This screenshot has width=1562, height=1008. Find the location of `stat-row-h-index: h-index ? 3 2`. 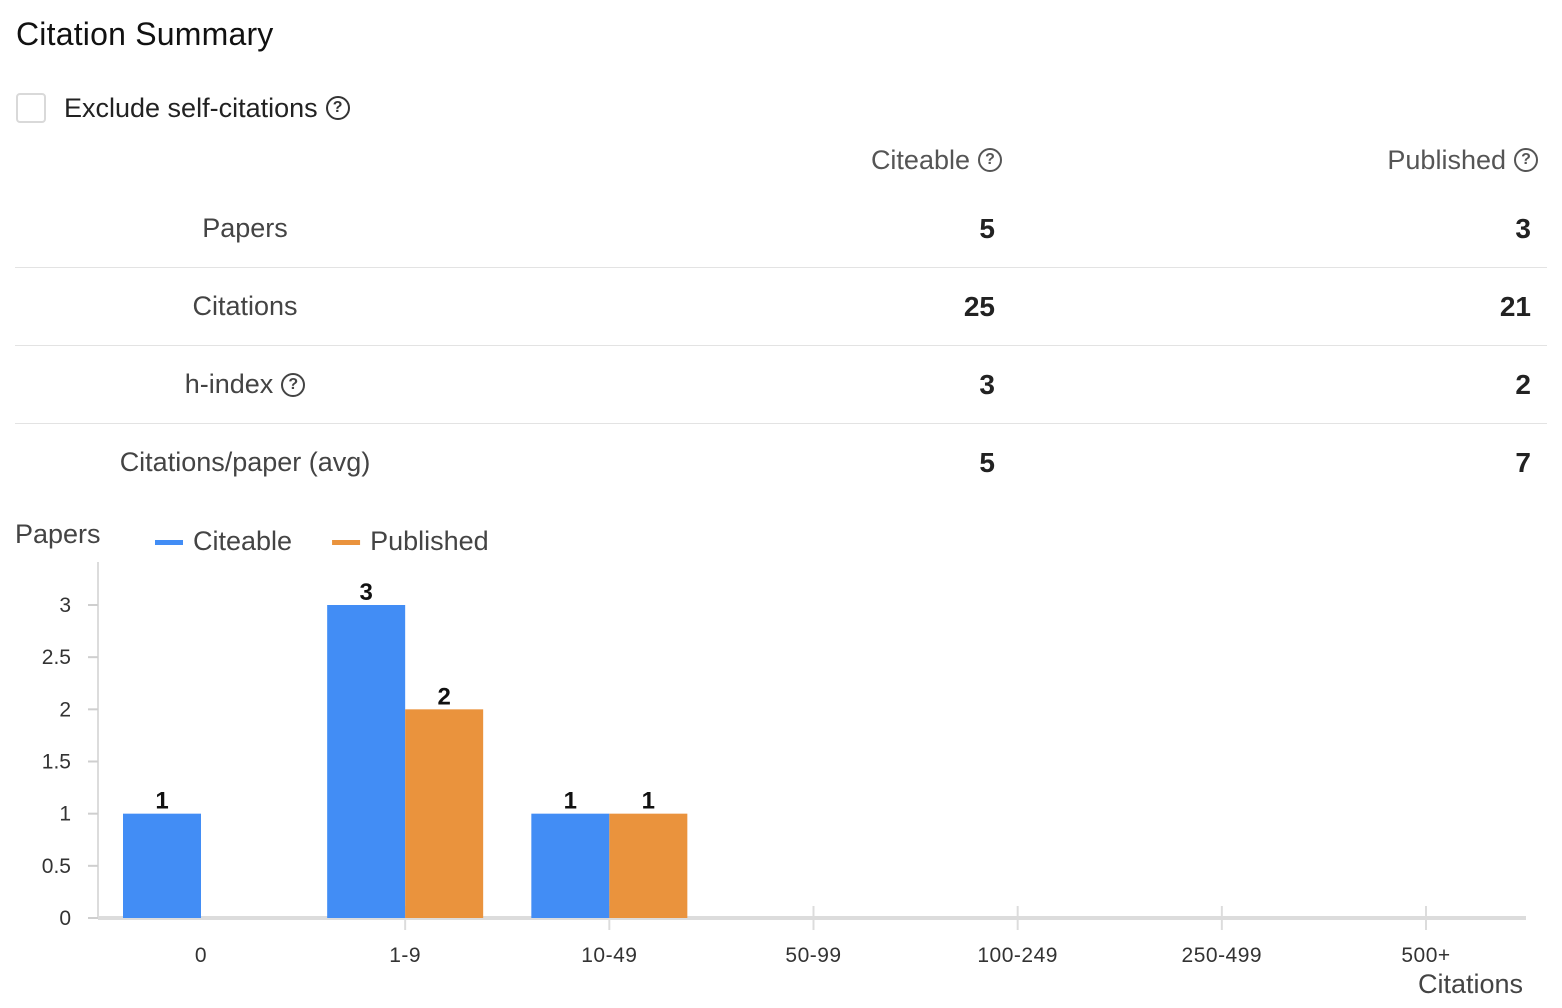

stat-row-h-index: h-index ? 3 2 is located at coordinates (781, 385).